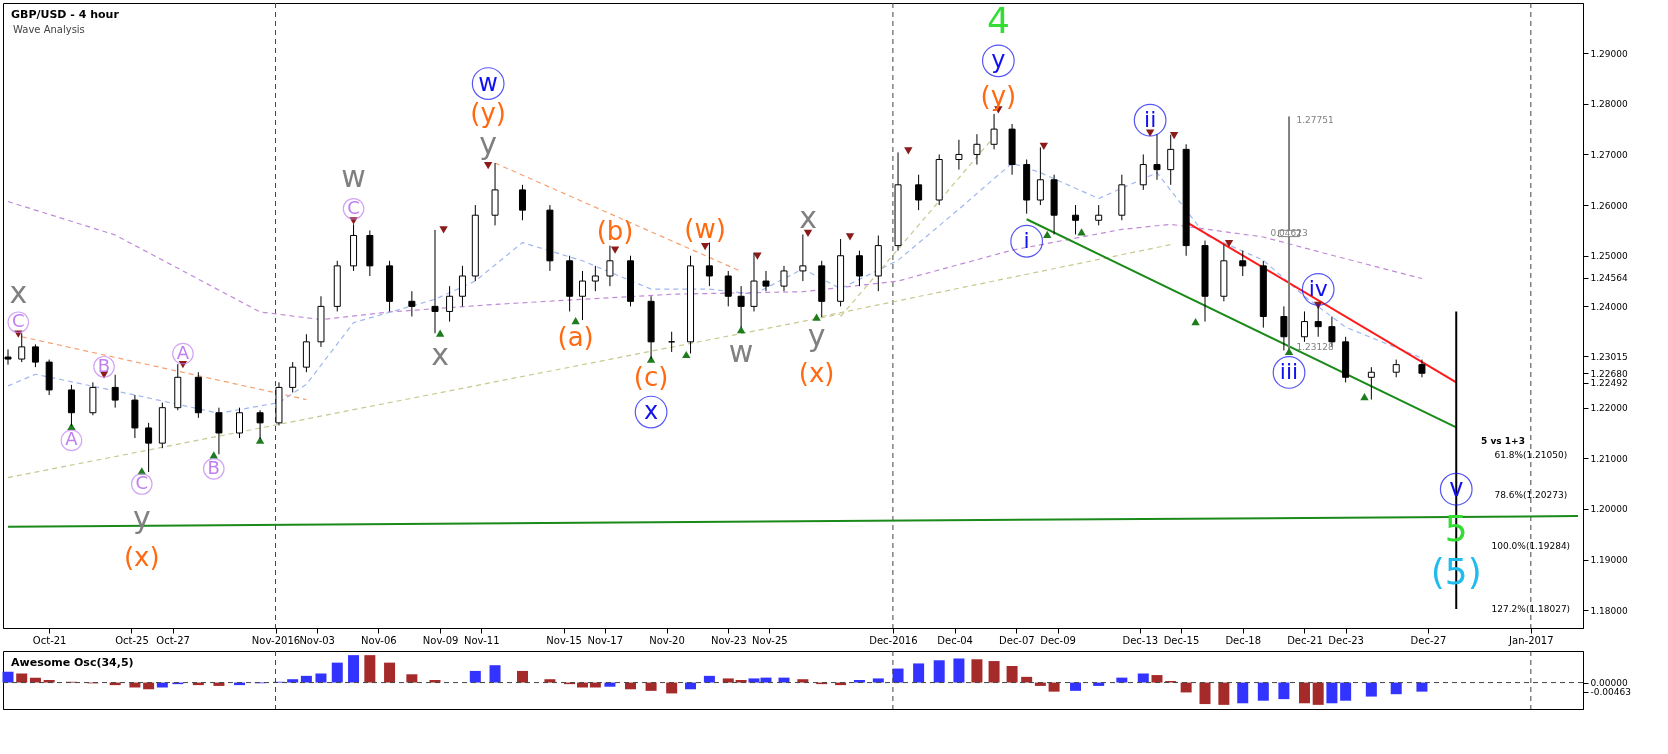  What do you see at coordinates (1610, 692) in the screenshot?
I see `y-tick-label: -0.00463` at bounding box center [1610, 692].